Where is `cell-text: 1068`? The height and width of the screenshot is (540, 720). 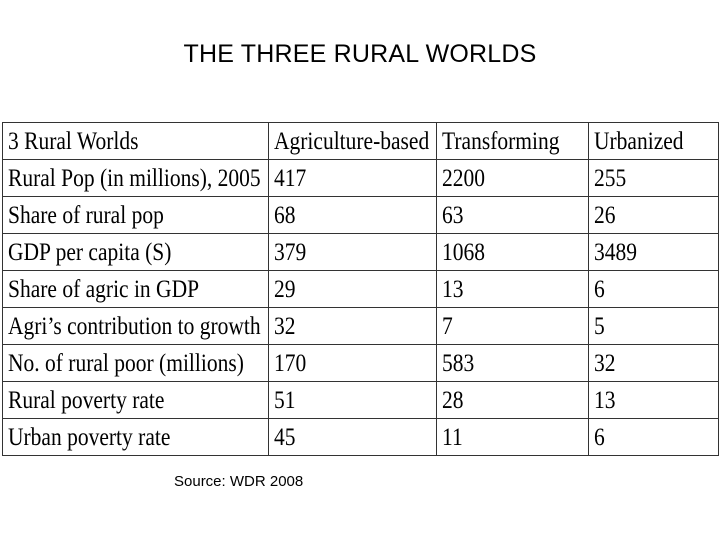 cell-text: 1068 is located at coordinates (463, 252).